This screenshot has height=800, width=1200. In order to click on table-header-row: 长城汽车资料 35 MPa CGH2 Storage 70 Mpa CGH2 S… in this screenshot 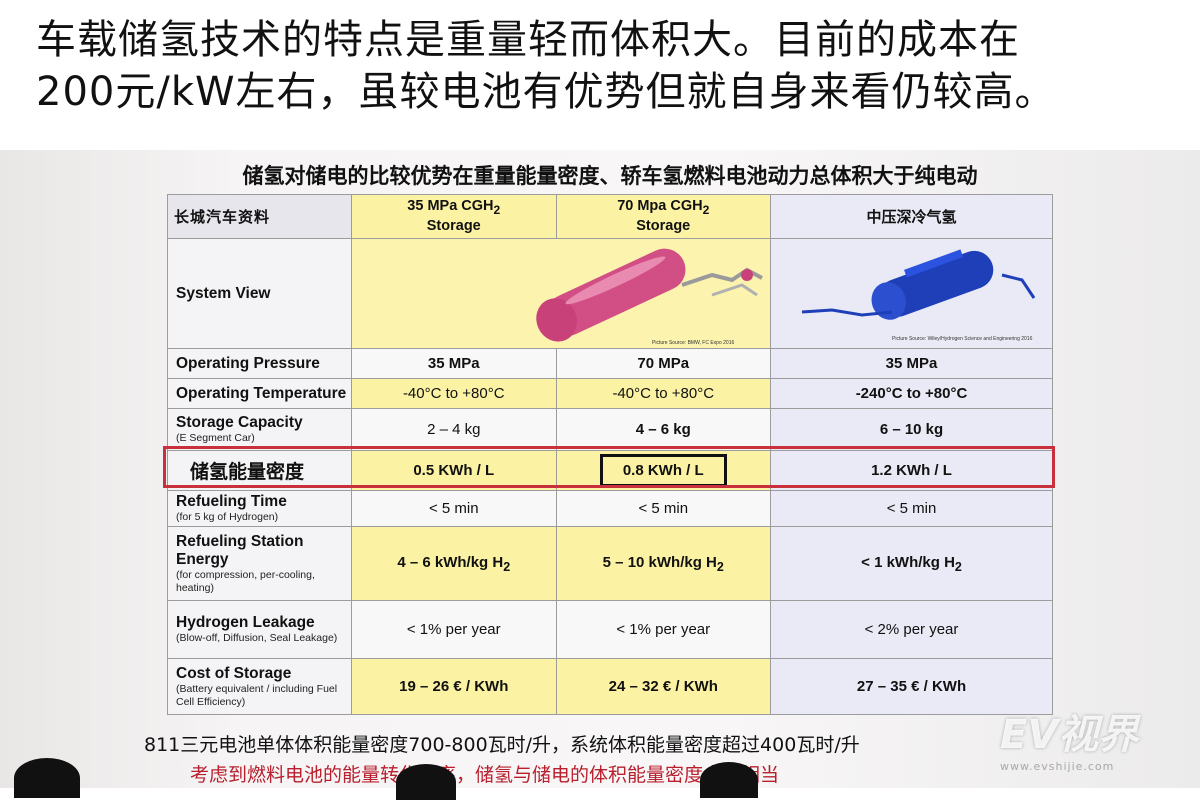, I will do `click(609, 216)`.